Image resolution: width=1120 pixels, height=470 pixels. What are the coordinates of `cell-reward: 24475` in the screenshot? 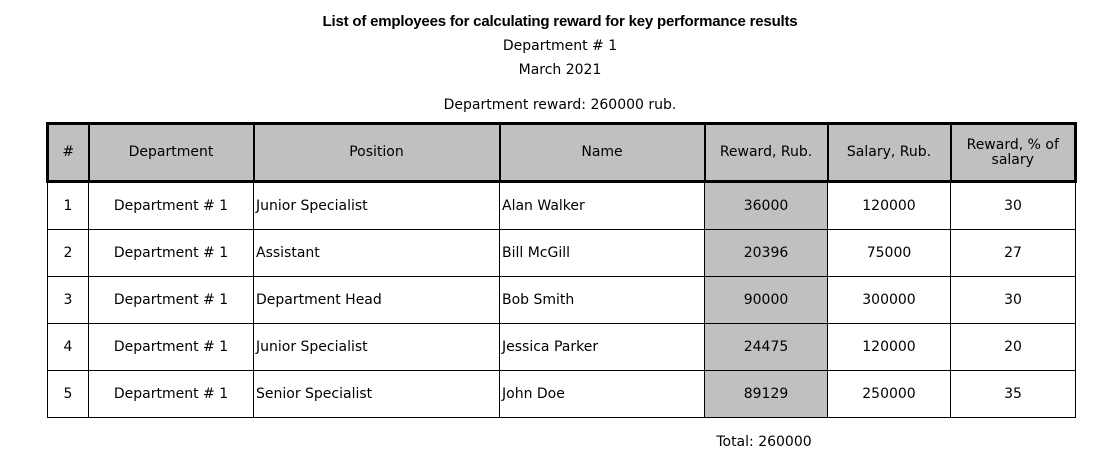 It's located at (766, 347).